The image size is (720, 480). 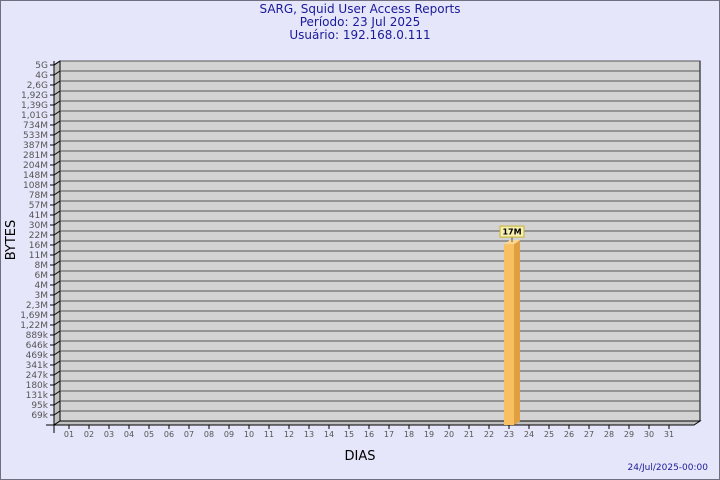 I want to click on y-tick-label: 469k, so click(x=37, y=356).